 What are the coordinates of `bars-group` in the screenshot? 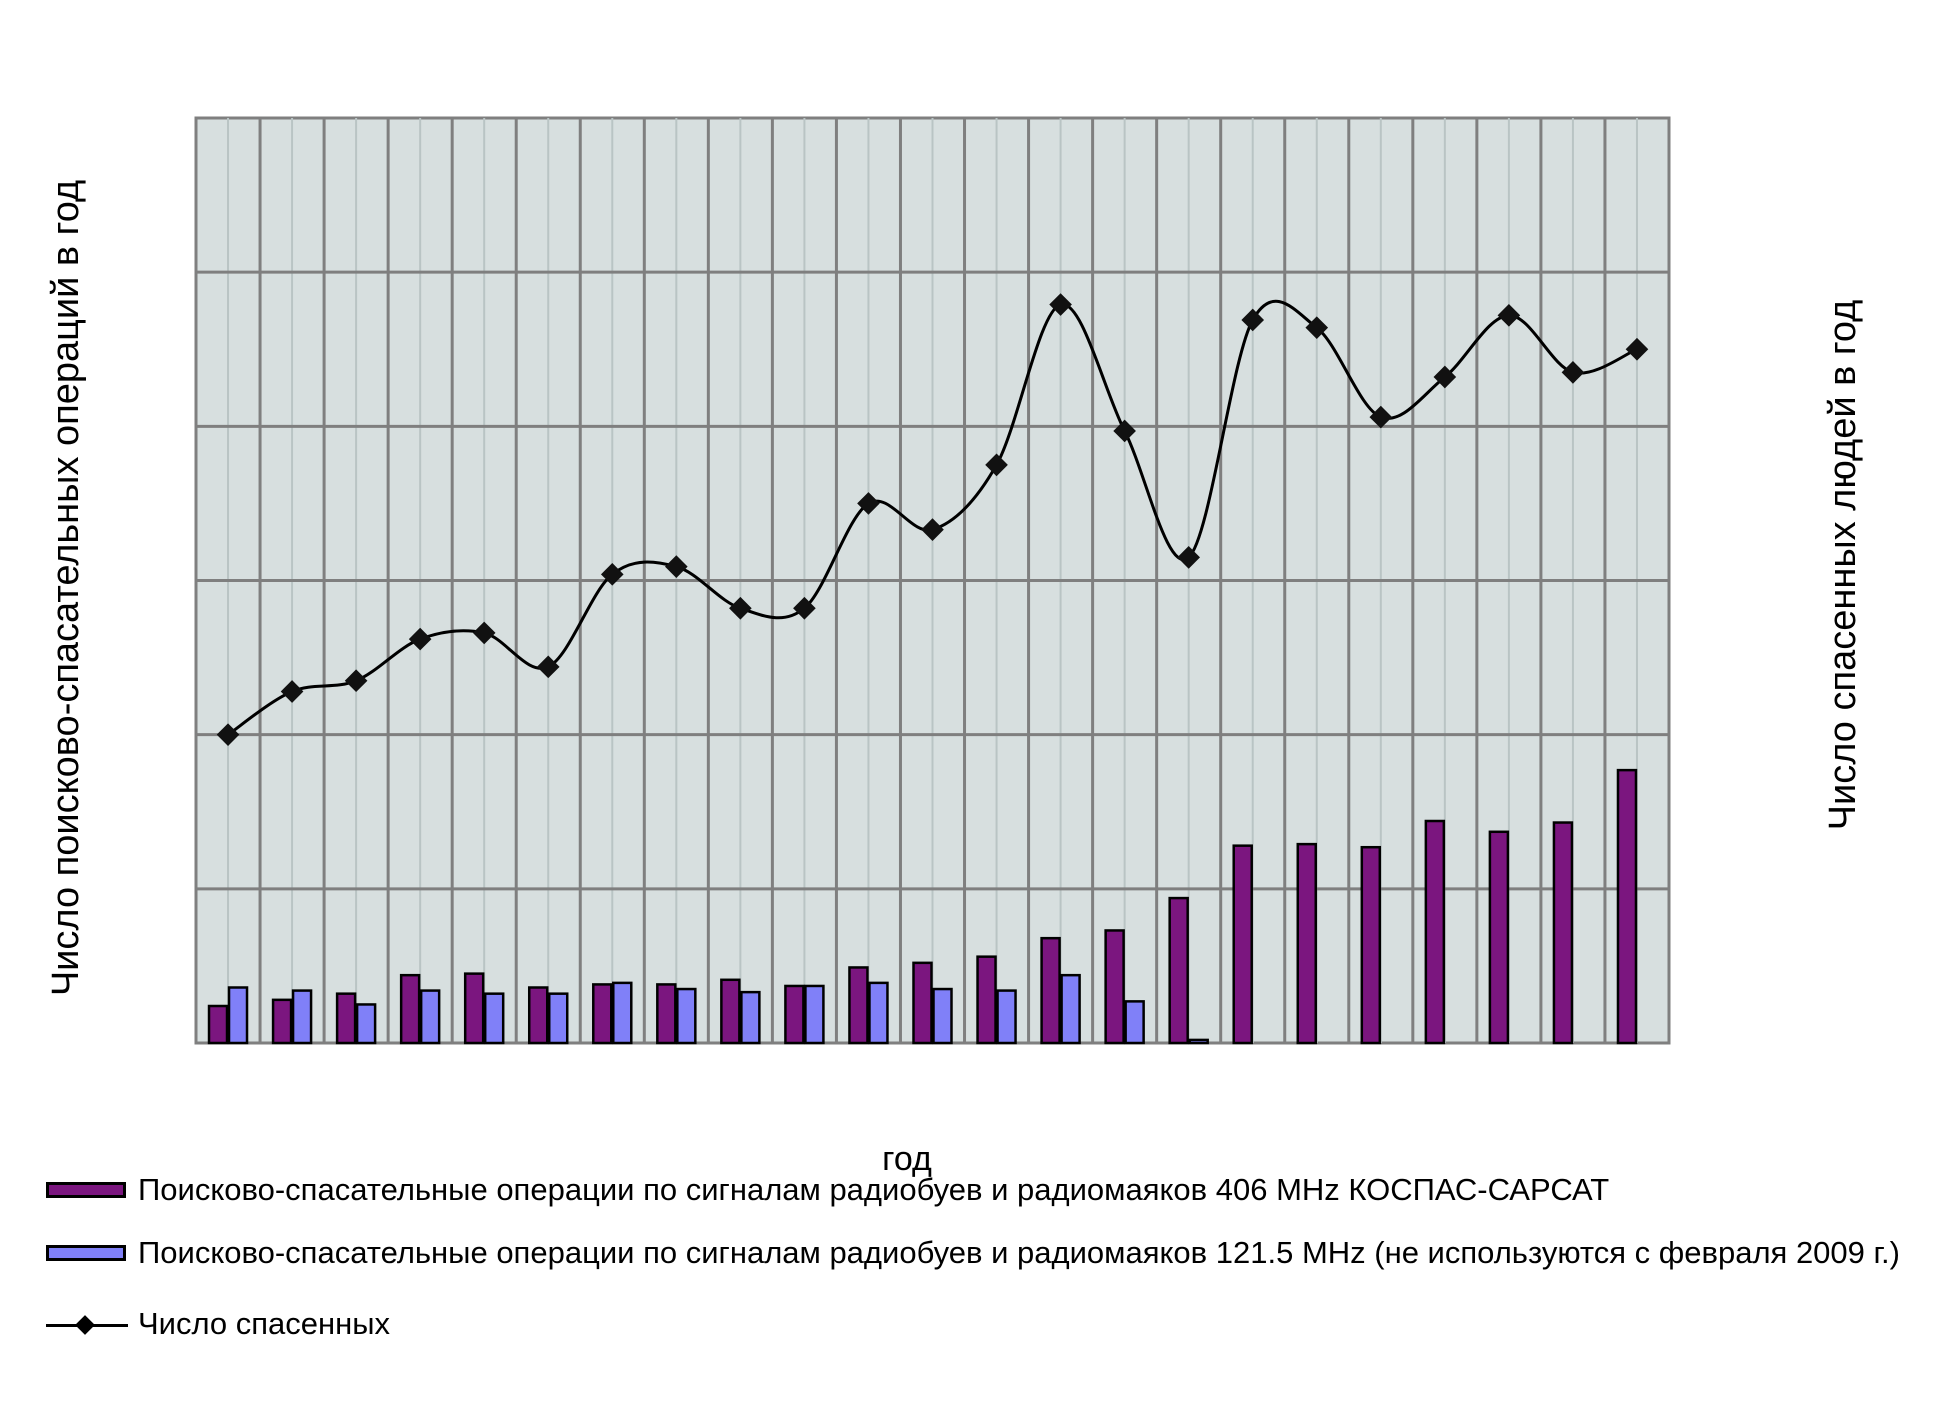 It's located at (922, 906).